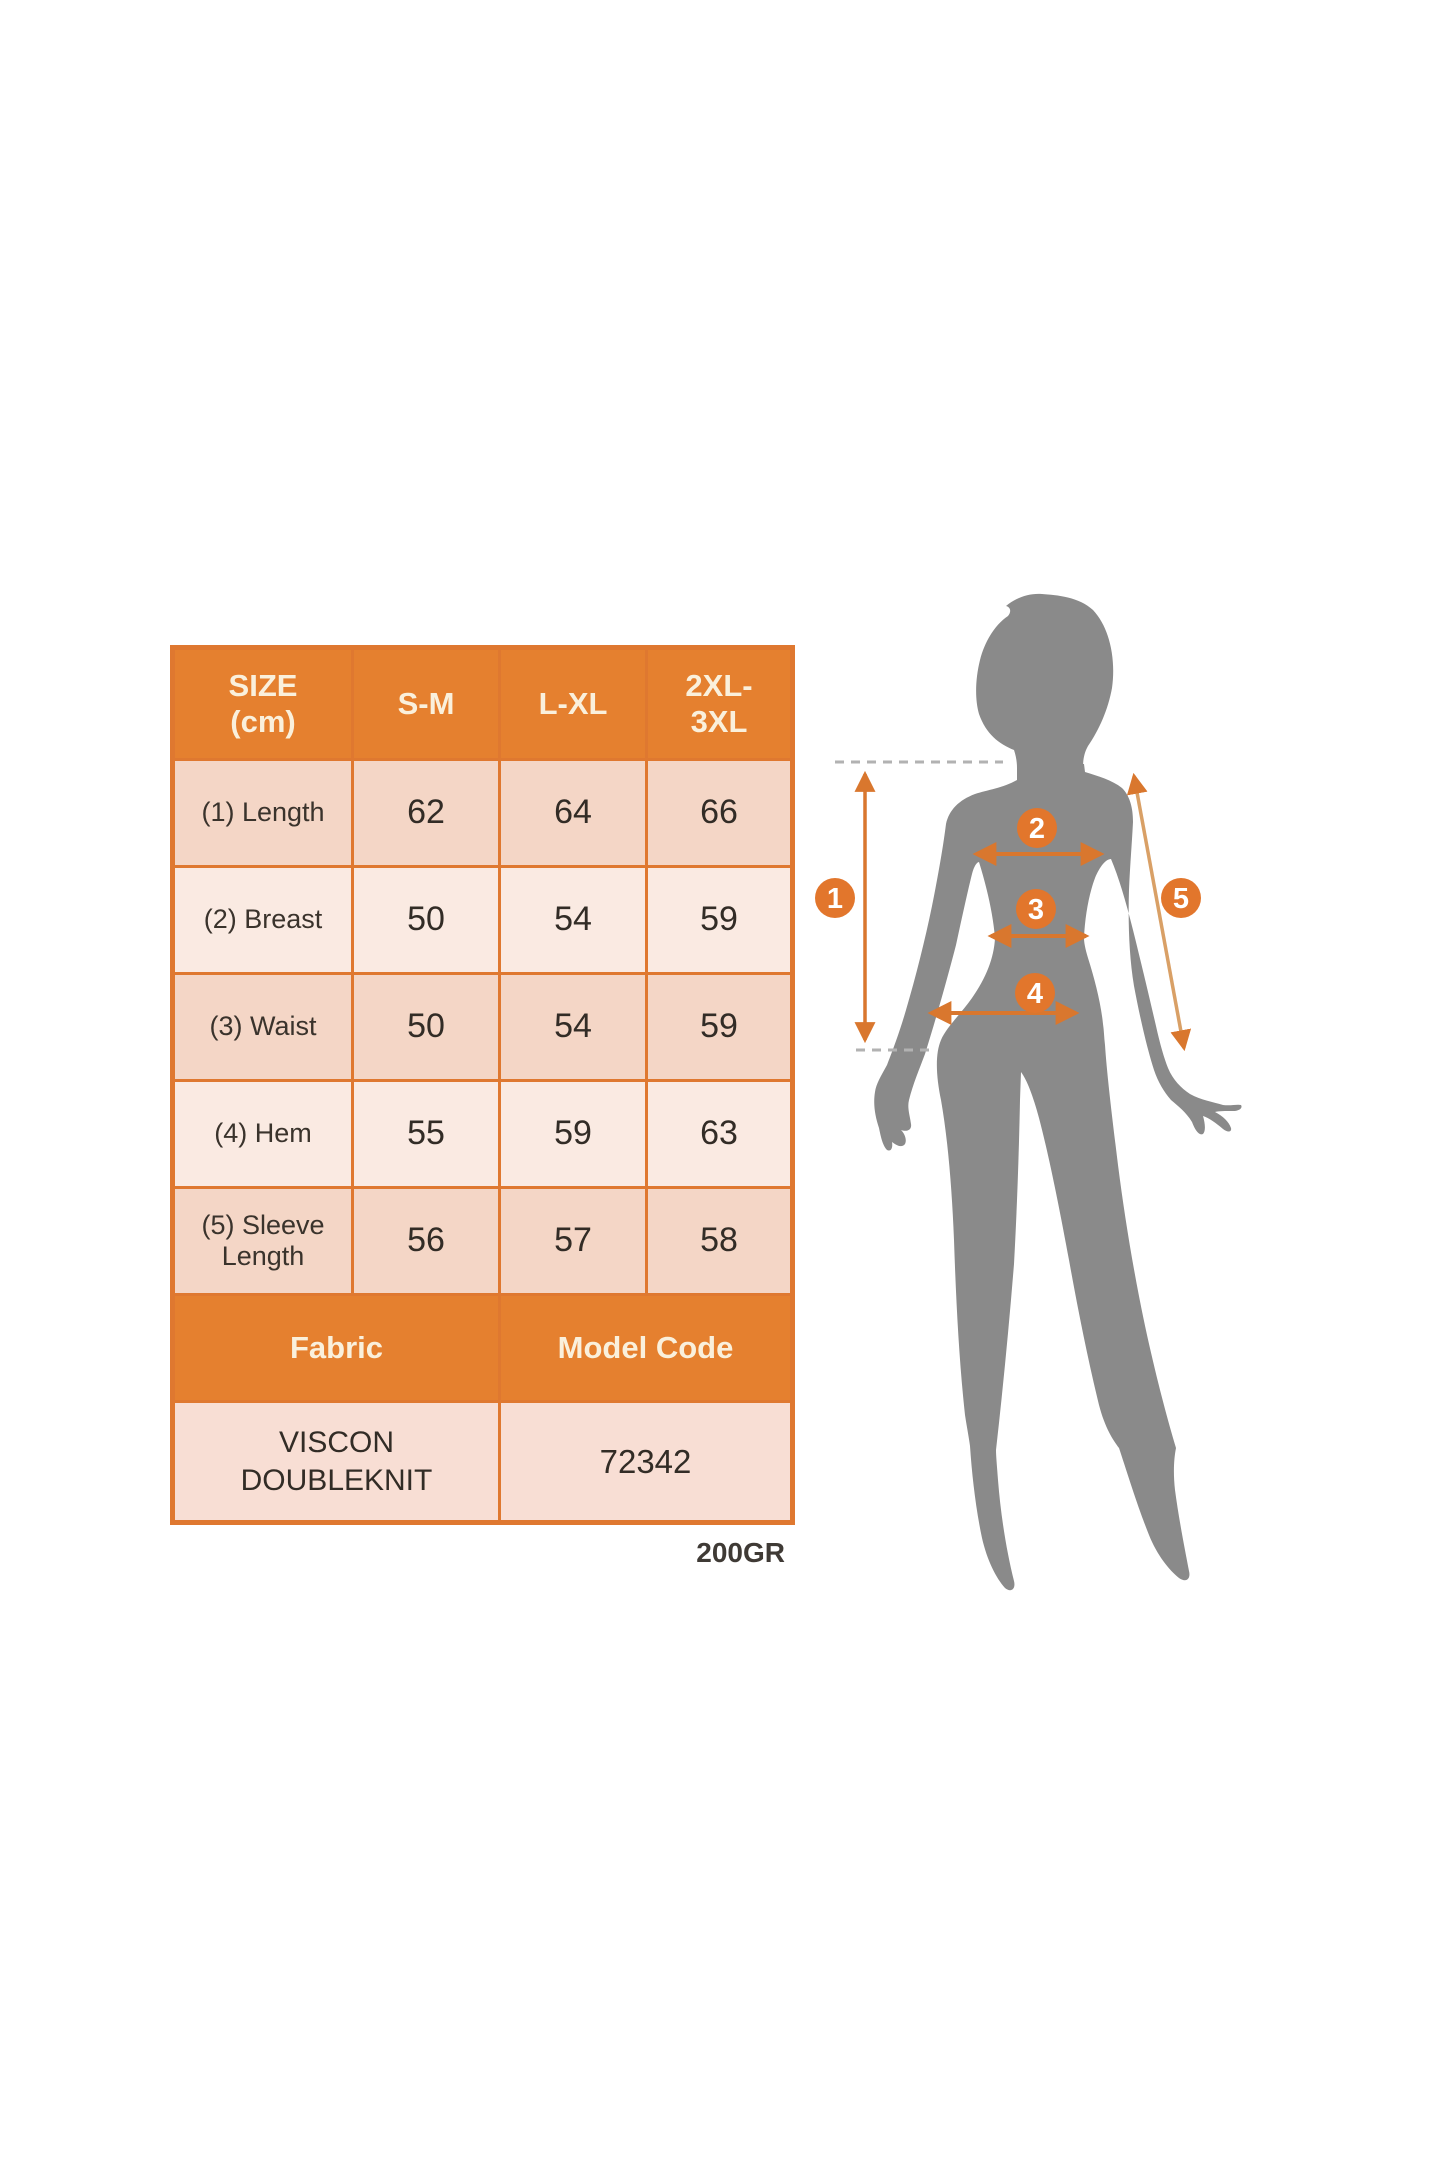 This screenshot has width=1440, height=2160. Describe the element at coordinates (426, 704) in the screenshot. I see `column-header-sm: S-M` at that location.